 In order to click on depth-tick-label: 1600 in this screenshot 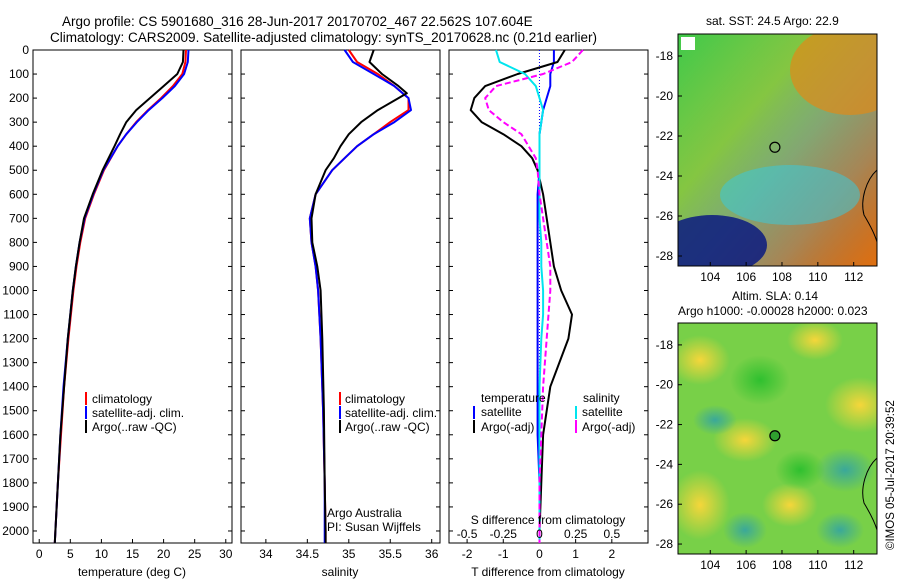, I will do `click(15, 435)`.